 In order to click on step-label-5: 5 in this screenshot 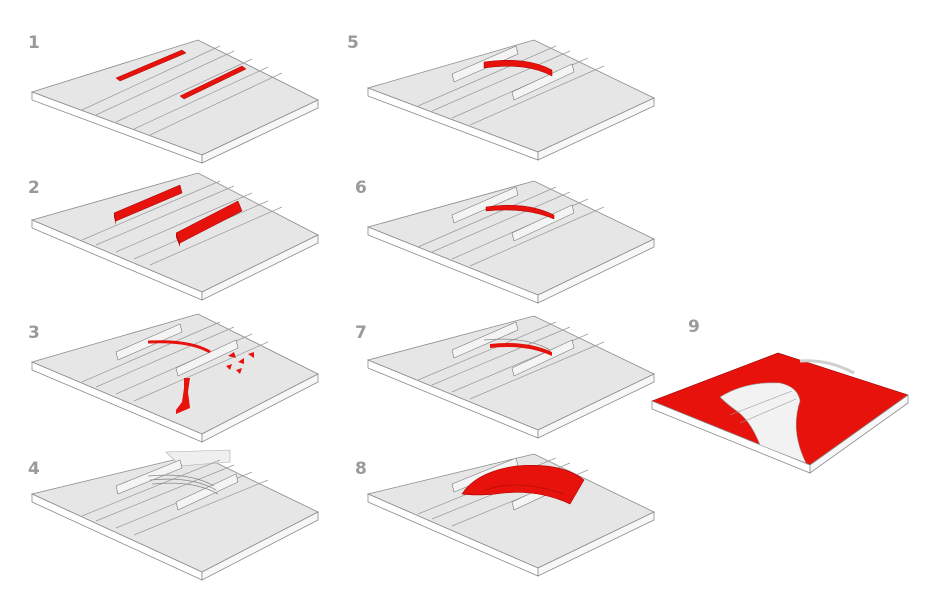, I will do `click(353, 43)`.